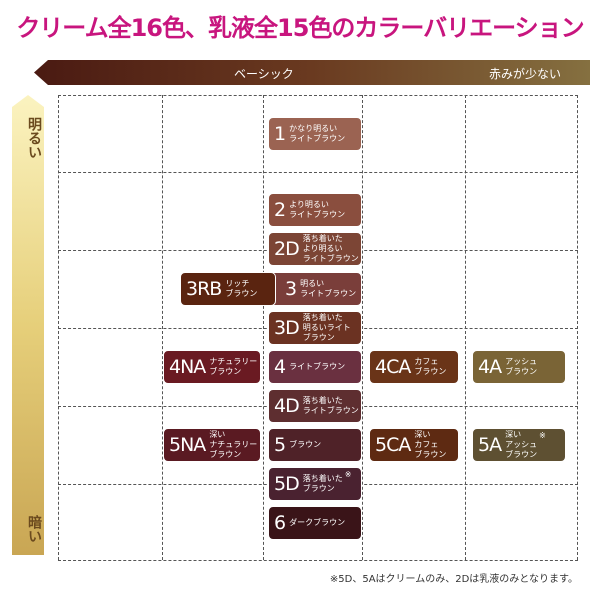  What do you see at coordinates (330, 405) in the screenshot?
I see `swatch-name: 落ち着いた ライトブラウン` at bounding box center [330, 405].